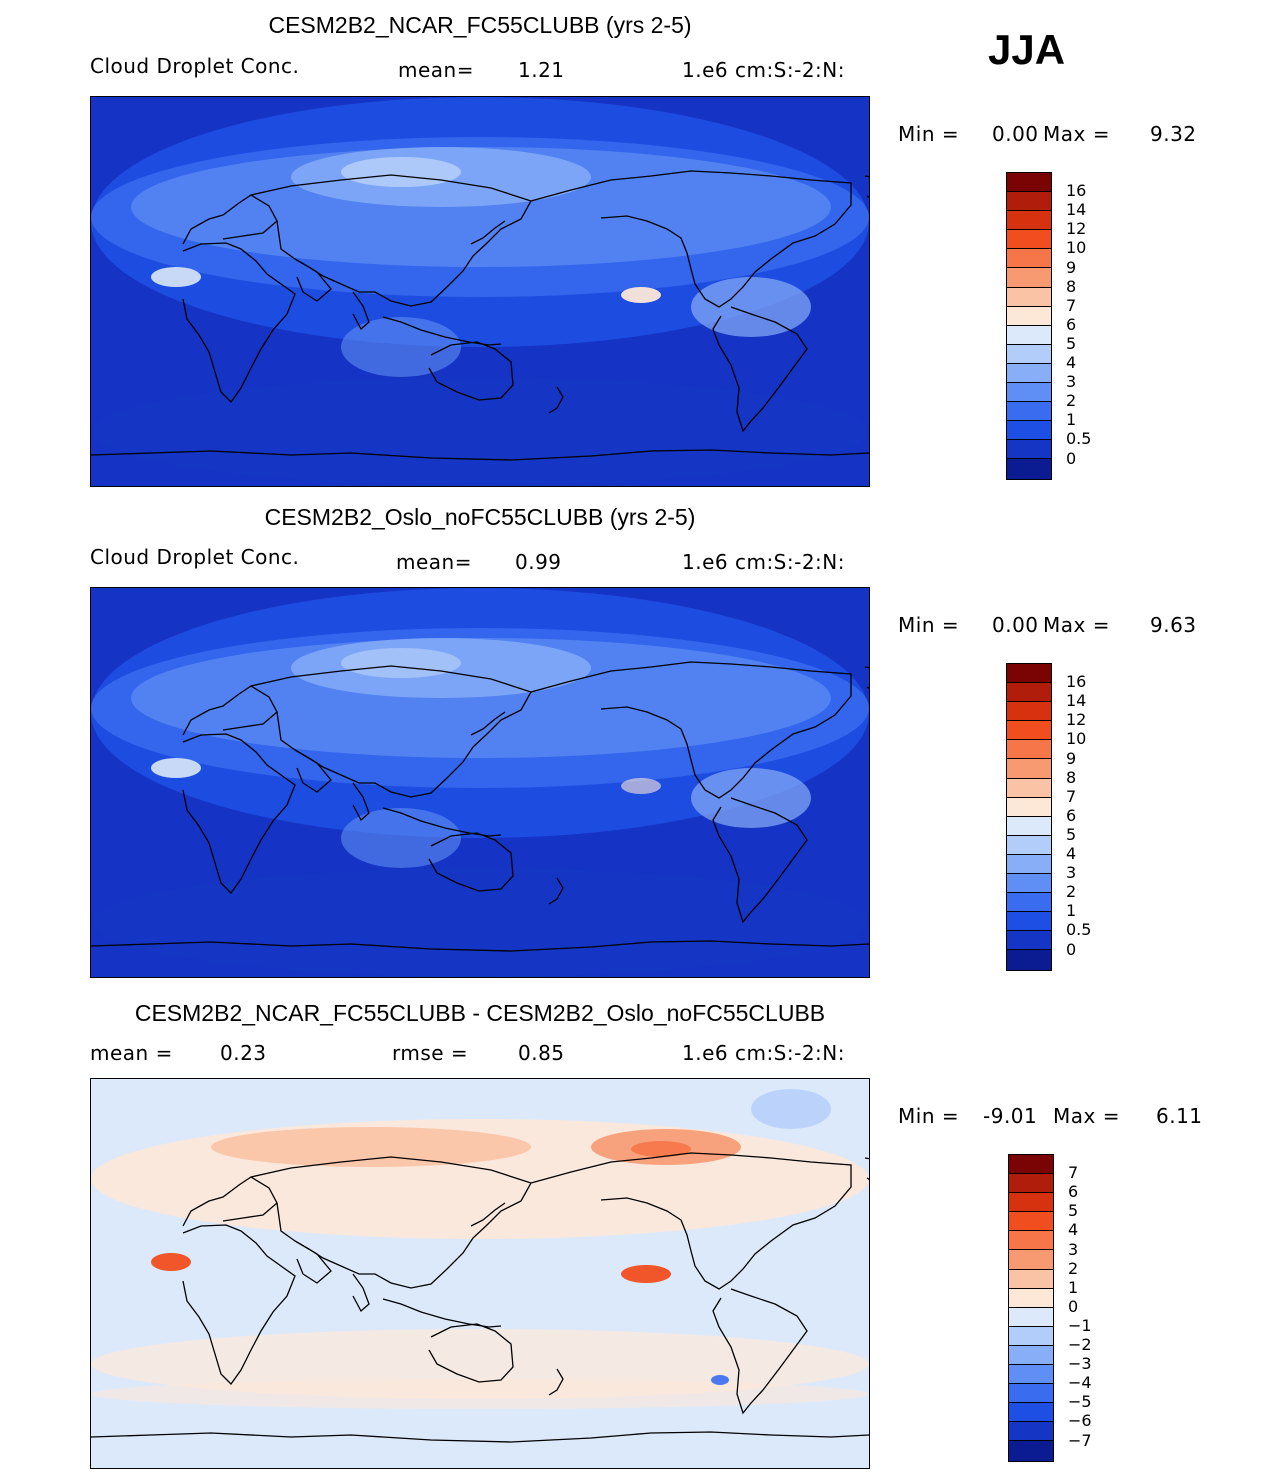 This screenshot has width=1285, height=1475. Describe the element at coordinates (1071, 873) in the screenshot. I see `colorbar-label: 3` at that location.